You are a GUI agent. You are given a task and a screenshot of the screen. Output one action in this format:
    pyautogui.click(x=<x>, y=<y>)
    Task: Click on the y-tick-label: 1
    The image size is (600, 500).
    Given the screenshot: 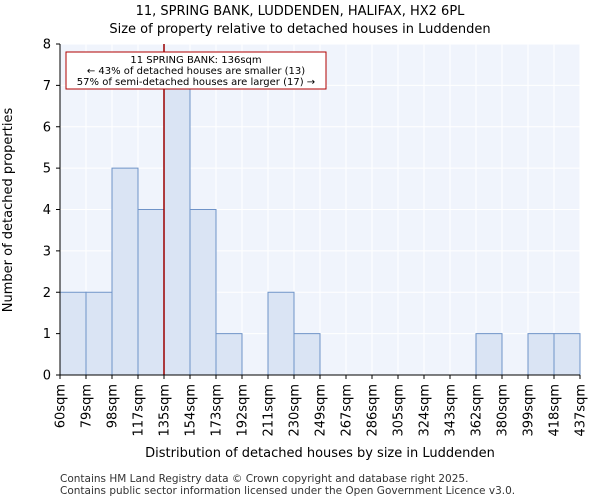 What is the action you would take?
    pyautogui.click(x=47, y=334)
    